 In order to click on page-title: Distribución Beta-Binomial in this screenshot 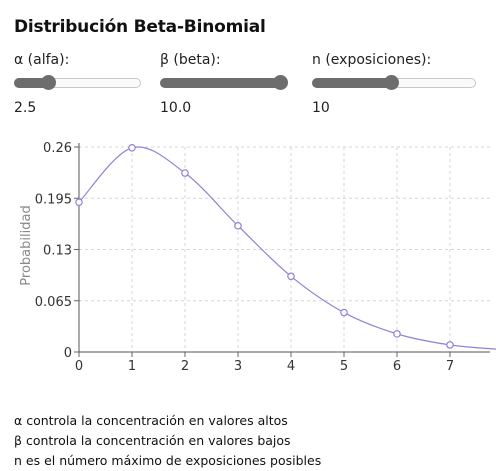, I will do `click(140, 27)`.